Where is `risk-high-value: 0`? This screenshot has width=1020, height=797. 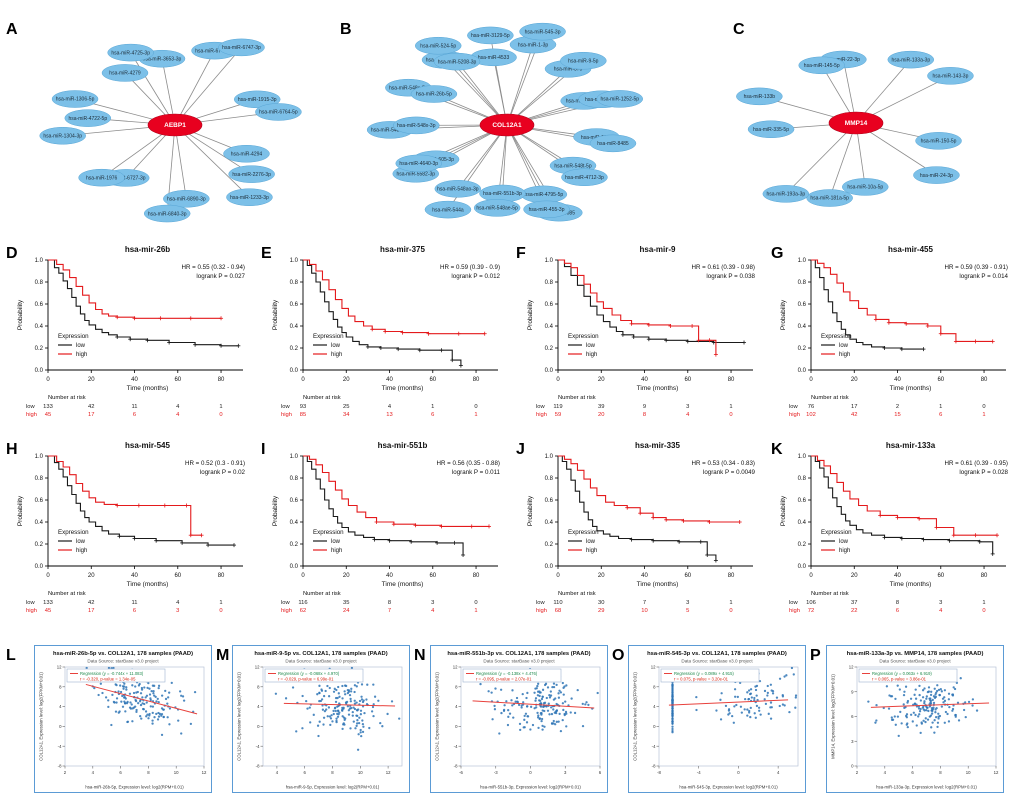 risk-high-value: 0 is located at coordinates (220, 415).